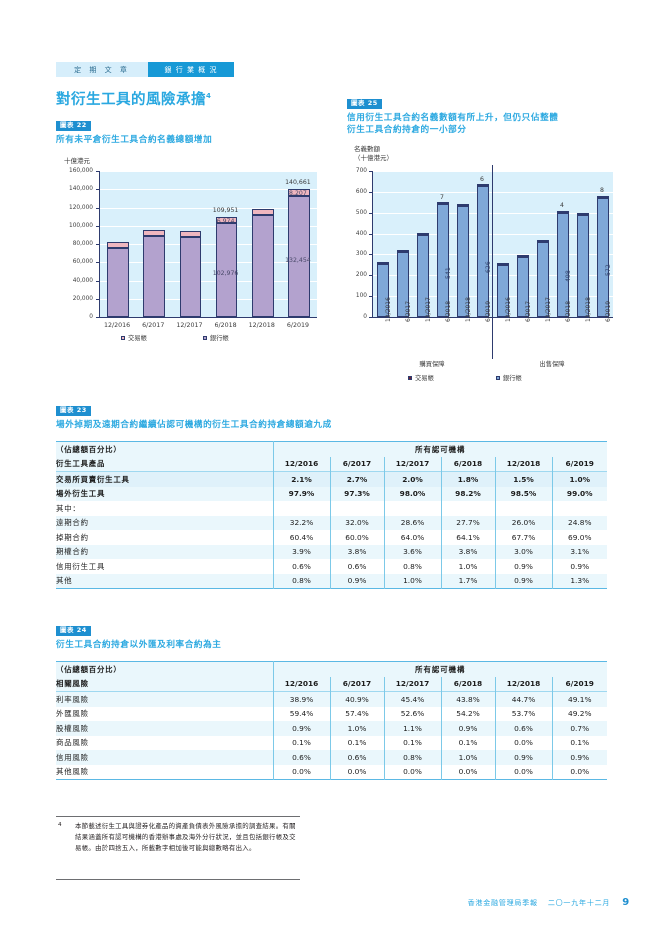 The image size is (662, 936). What do you see at coordinates (467, 684) in the screenshot?
I see `table-24-col-3: 6/2018` at bounding box center [467, 684].